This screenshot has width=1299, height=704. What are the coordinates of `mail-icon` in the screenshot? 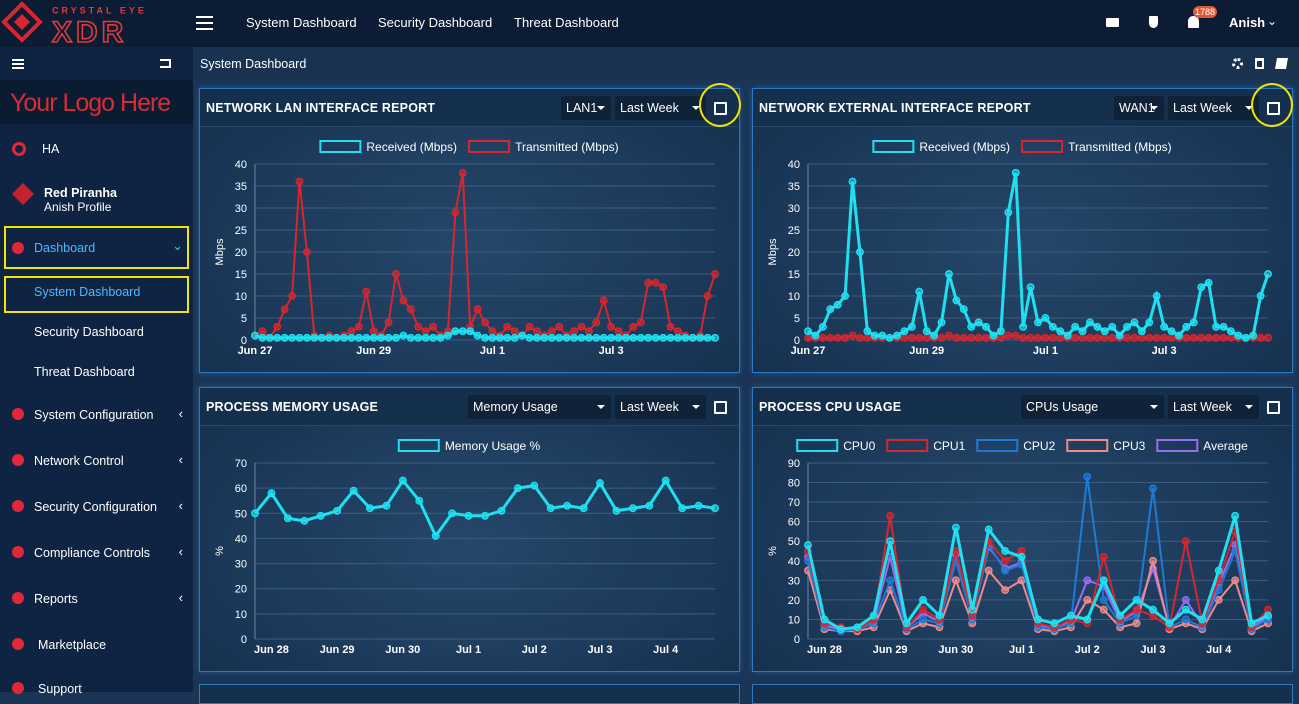 It's located at (1112, 22).